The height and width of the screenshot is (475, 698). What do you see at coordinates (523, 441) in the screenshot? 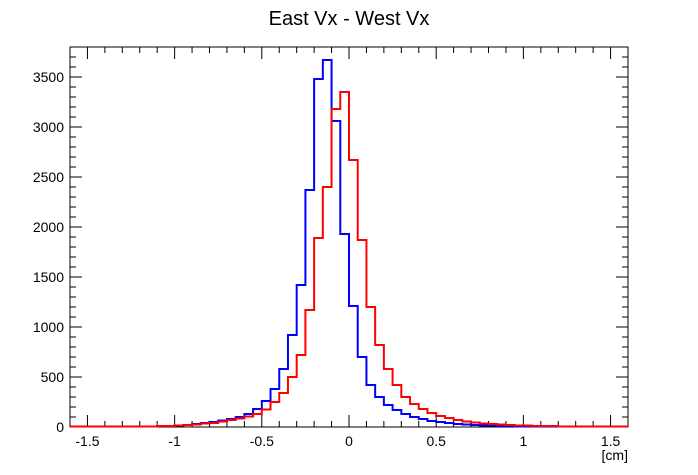
I see `x-tick-label: 1` at bounding box center [523, 441].